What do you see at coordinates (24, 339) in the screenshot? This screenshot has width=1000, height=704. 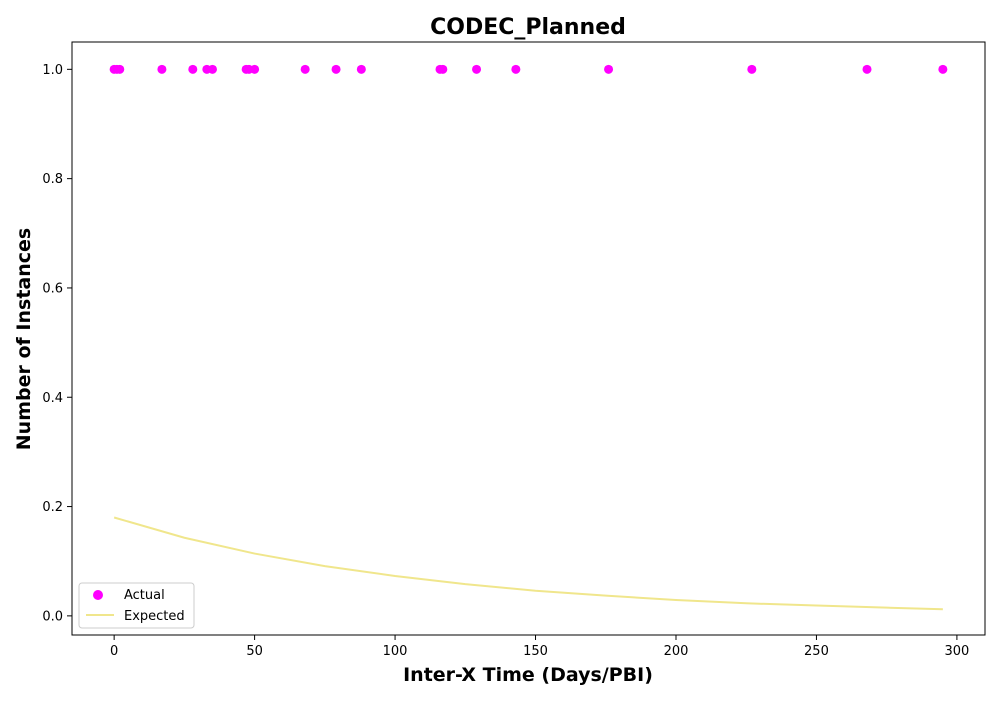 I see `y-axis-label: Number of Instances` at bounding box center [24, 339].